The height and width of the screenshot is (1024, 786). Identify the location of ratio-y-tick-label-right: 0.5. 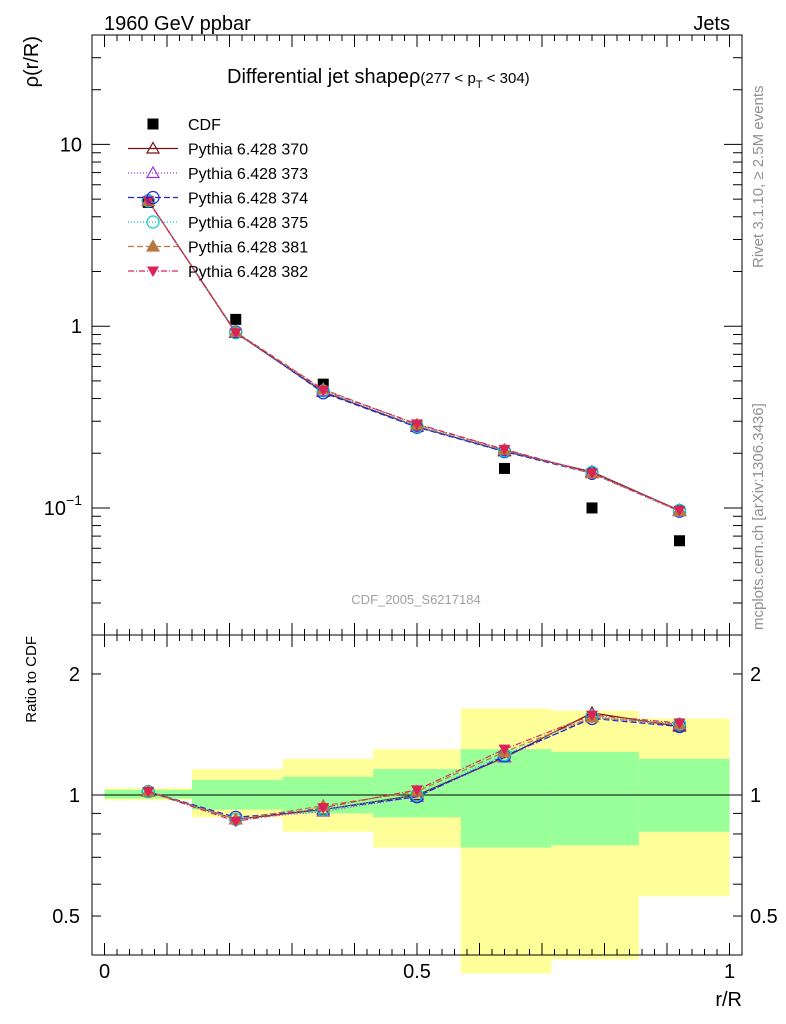
(764, 917).